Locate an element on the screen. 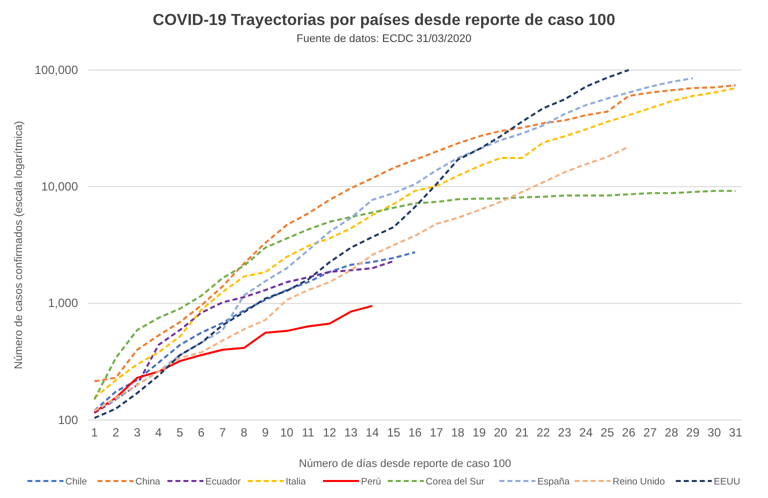 This screenshot has height=498, width=768. x-tick-label: 23 is located at coordinates (565, 433).